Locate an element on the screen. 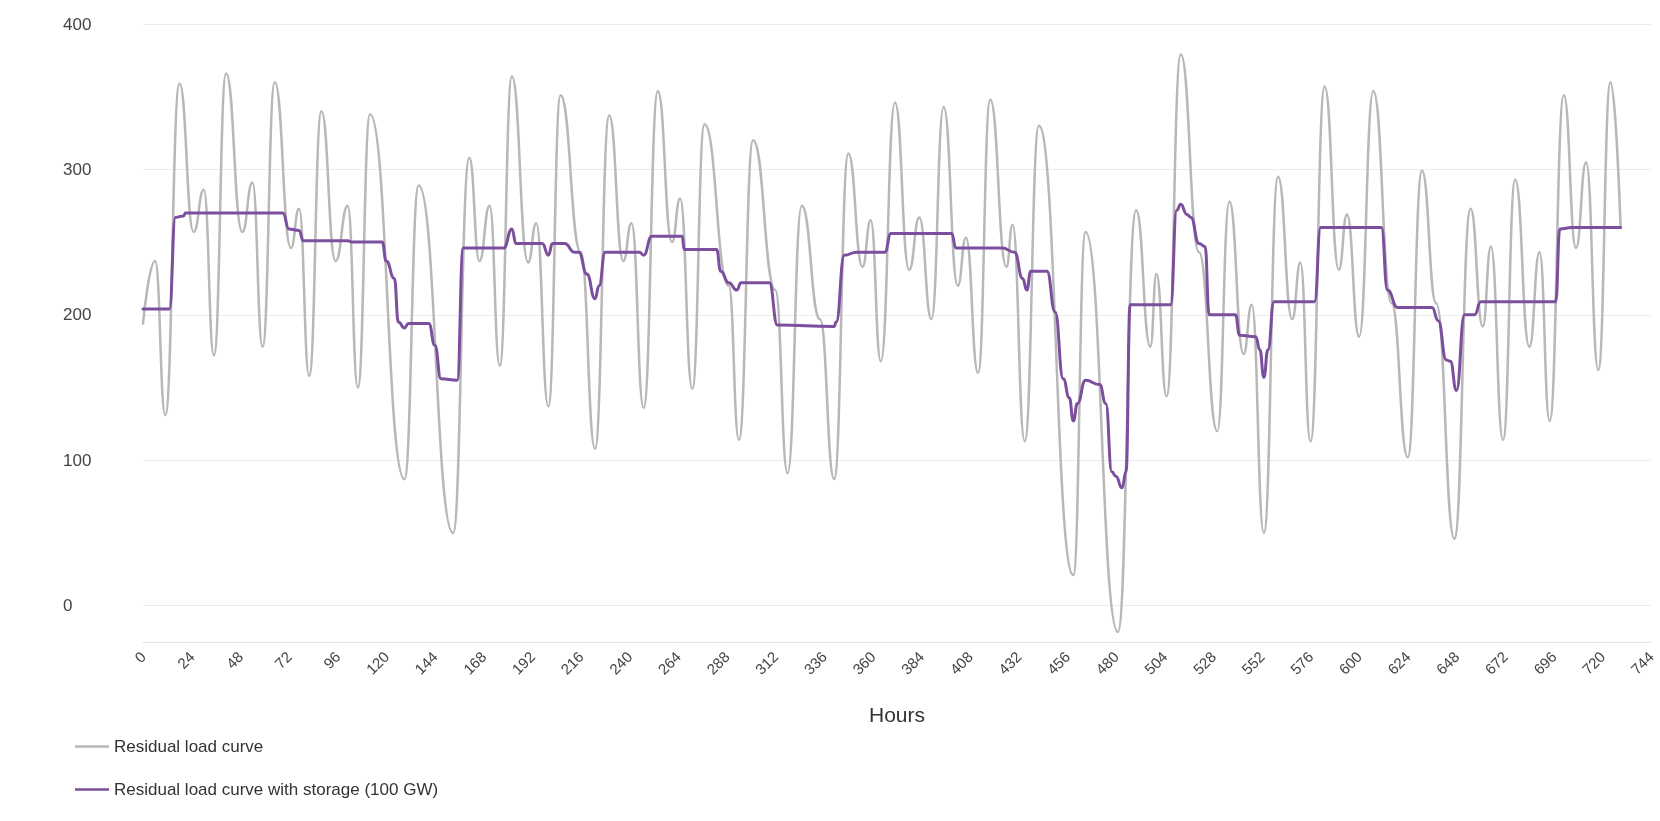 The width and height of the screenshot is (1660, 821). x-tick-label: 312 is located at coordinates (766, 662).